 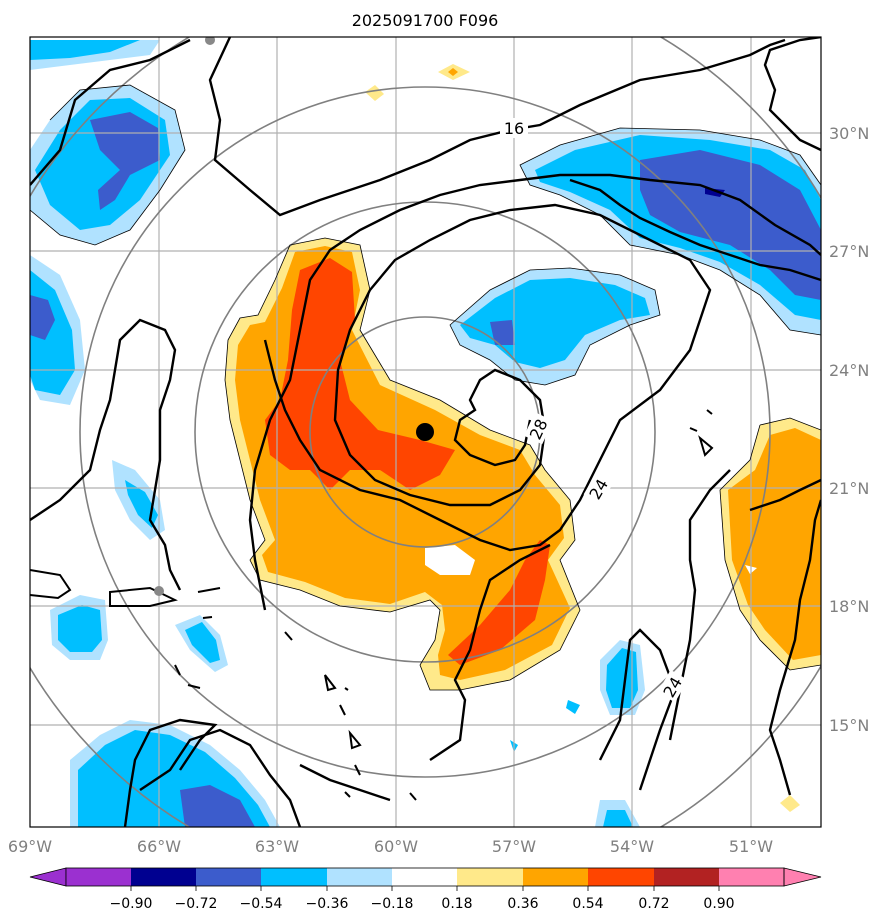 What do you see at coordinates (48, 877) in the screenshot?
I see `colorbar-extend-low` at bounding box center [48, 877].